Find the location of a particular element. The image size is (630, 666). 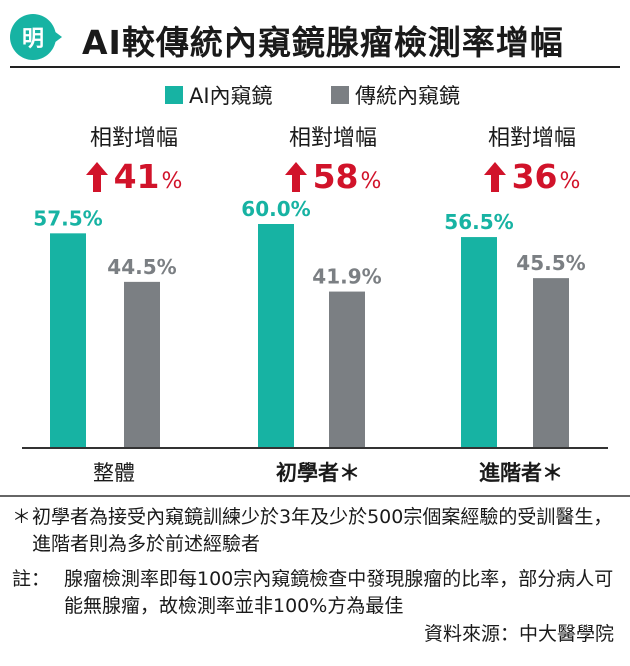

header: 明 AI較傳統內窺鏡腺瘤檢測率增幅 is located at coordinates (315, 41).